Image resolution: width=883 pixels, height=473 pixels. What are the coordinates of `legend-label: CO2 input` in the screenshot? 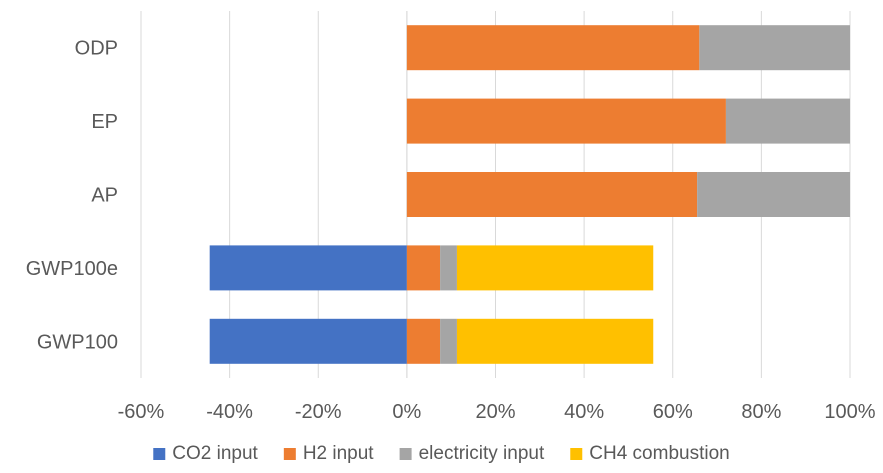 It's located at (215, 453).